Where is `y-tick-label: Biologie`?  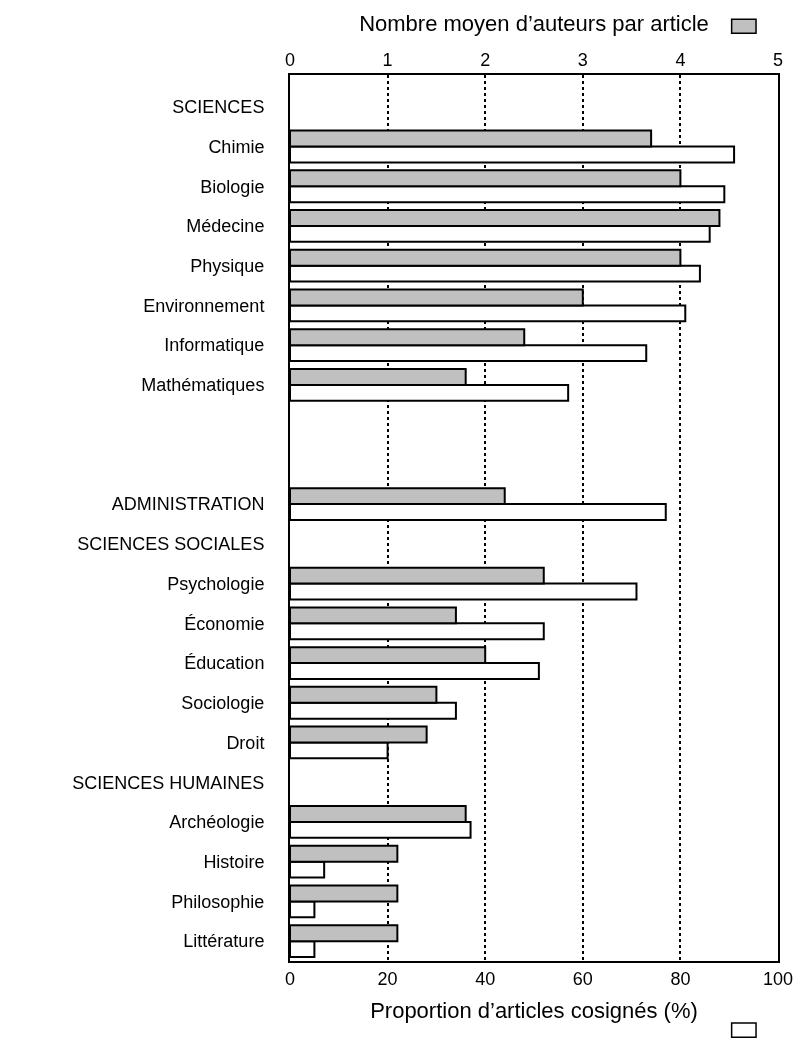 y-tick-label: Biologie is located at coordinates (232, 186).